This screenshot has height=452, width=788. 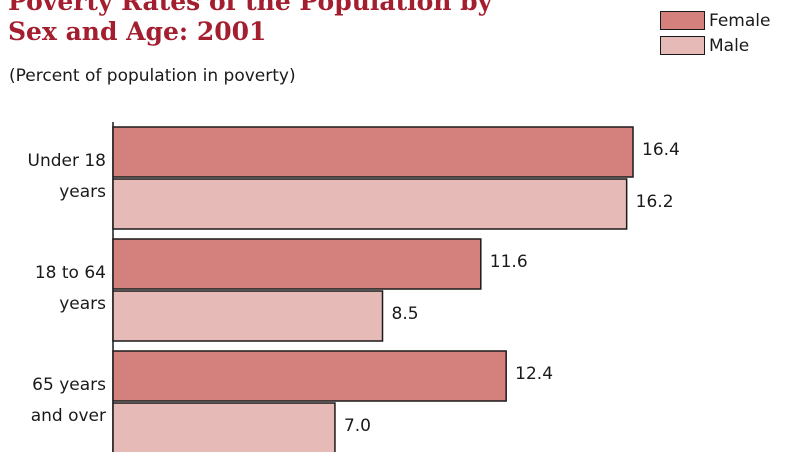 What do you see at coordinates (534, 374) in the screenshot?
I see `data-label-female-2: 12.4` at bounding box center [534, 374].